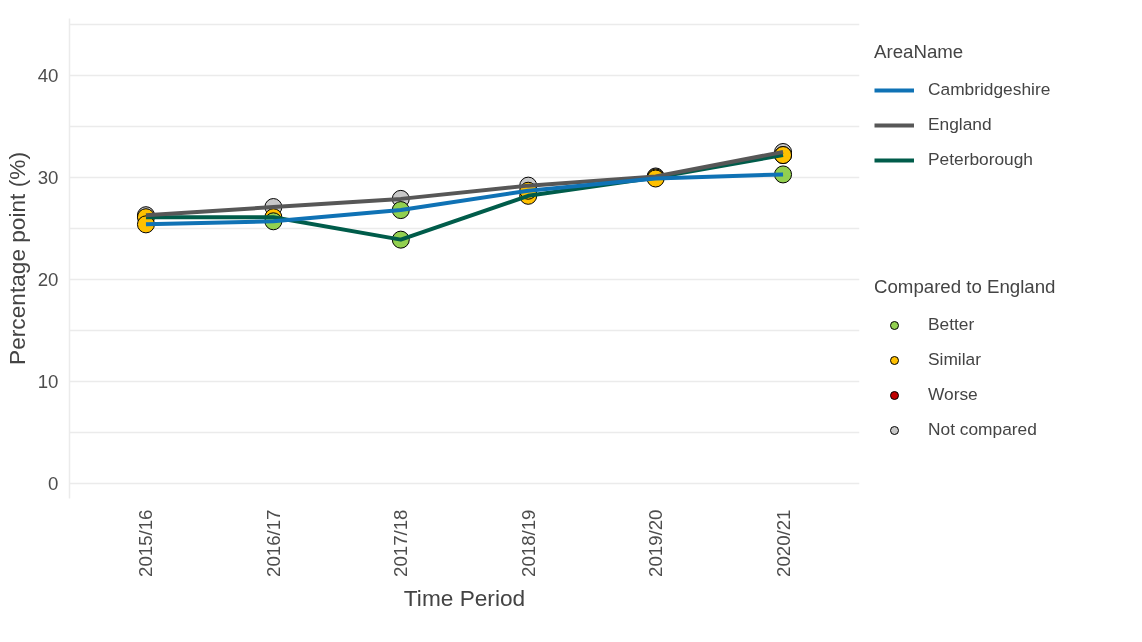 This screenshot has width=1142, height=642. I want to click on legend-label: Not compared, so click(982, 429).